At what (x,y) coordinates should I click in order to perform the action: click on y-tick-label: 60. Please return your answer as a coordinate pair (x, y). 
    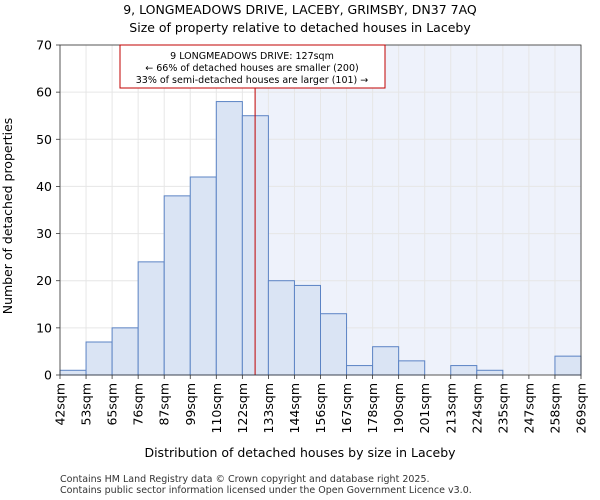
    Looking at the image, I should click on (44, 92).